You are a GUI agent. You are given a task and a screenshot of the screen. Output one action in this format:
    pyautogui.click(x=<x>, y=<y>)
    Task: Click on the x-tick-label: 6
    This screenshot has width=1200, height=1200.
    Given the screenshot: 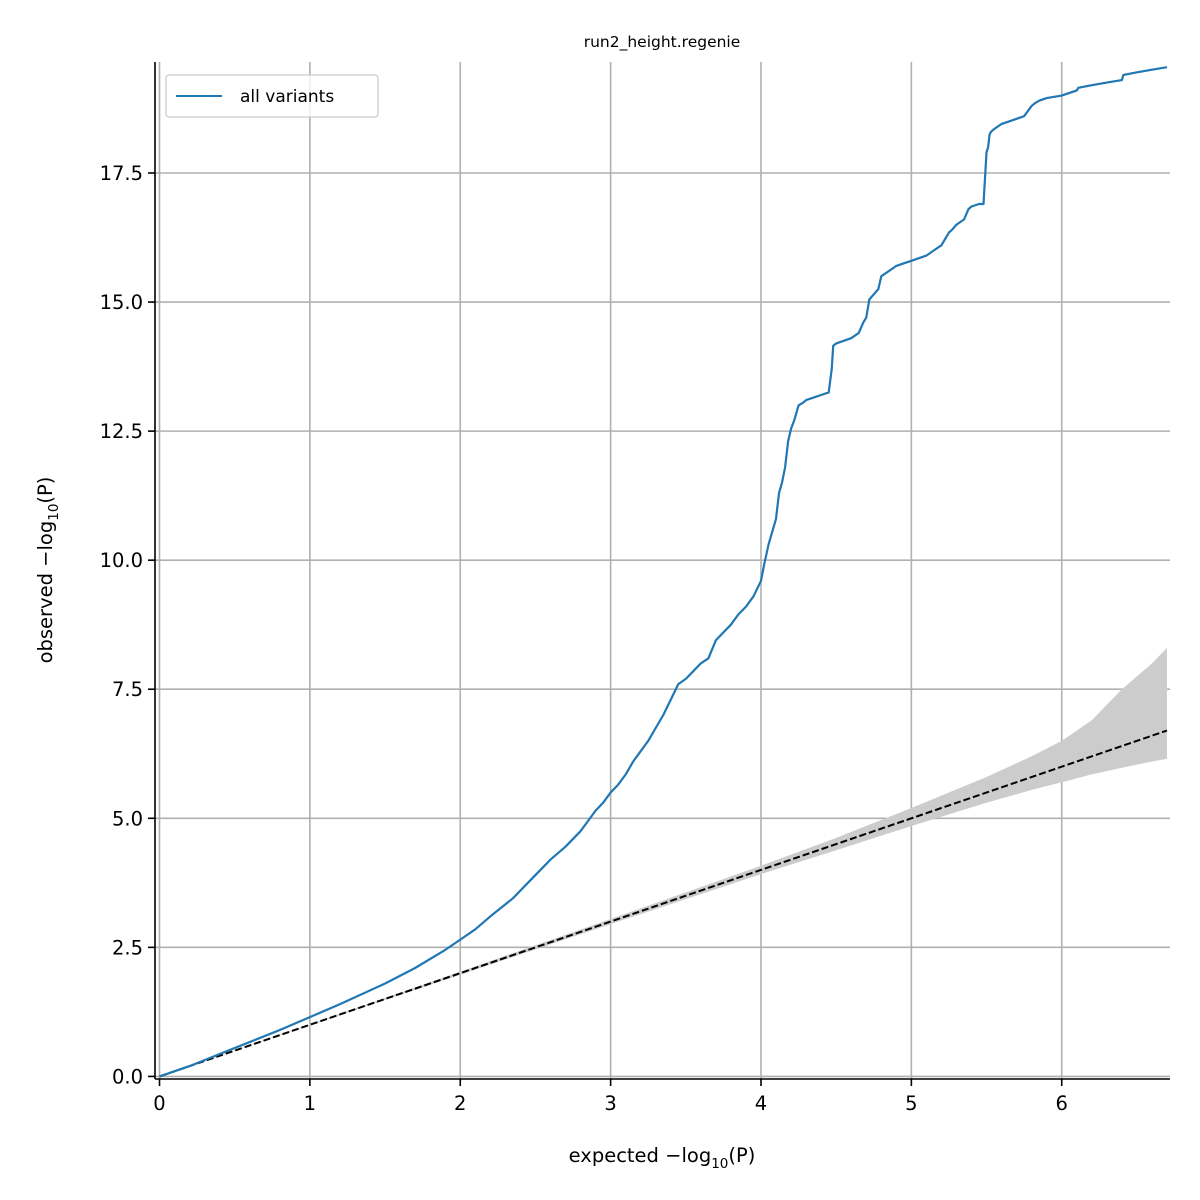 What is the action you would take?
    pyautogui.click(x=1062, y=1103)
    